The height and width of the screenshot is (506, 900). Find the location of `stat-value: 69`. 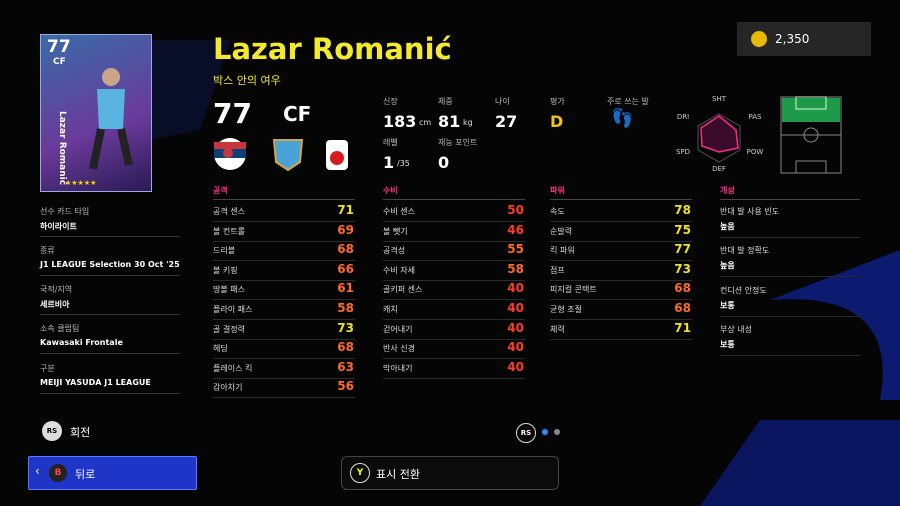

stat-value: 69 is located at coordinates (345, 229).